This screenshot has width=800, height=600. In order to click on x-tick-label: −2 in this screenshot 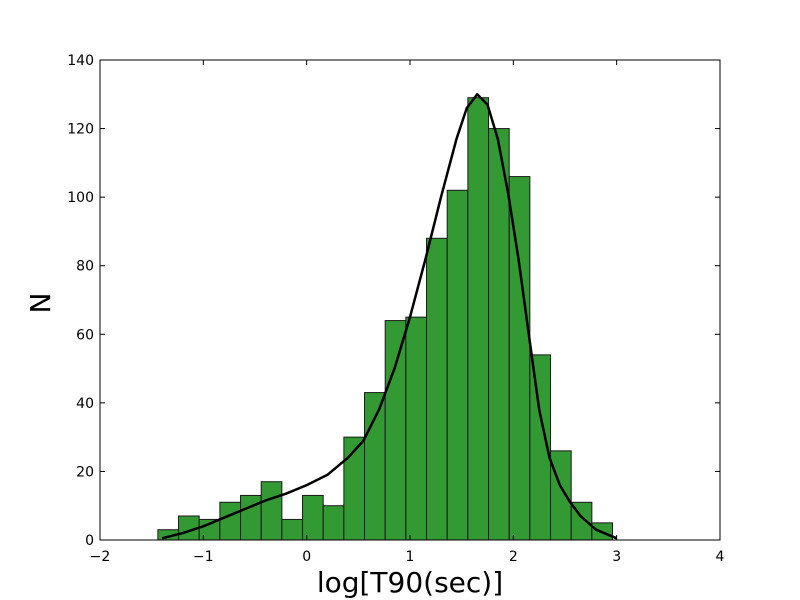, I will do `click(100, 557)`.